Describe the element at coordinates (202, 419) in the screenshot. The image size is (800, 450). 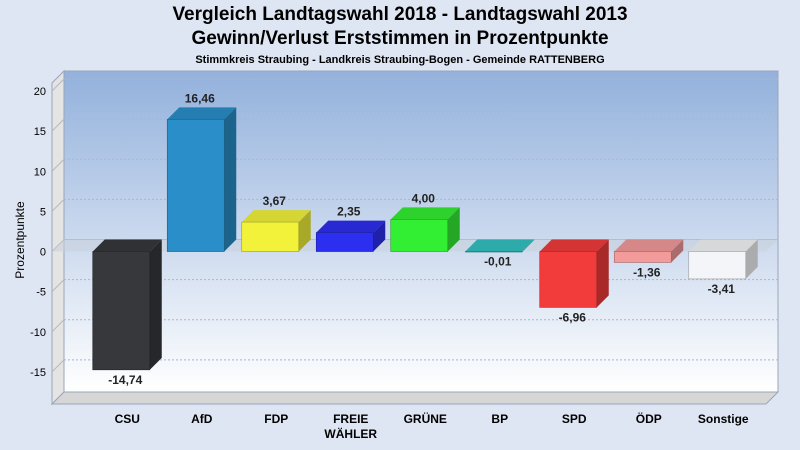
I see `x-tick-label: AfD` at that location.